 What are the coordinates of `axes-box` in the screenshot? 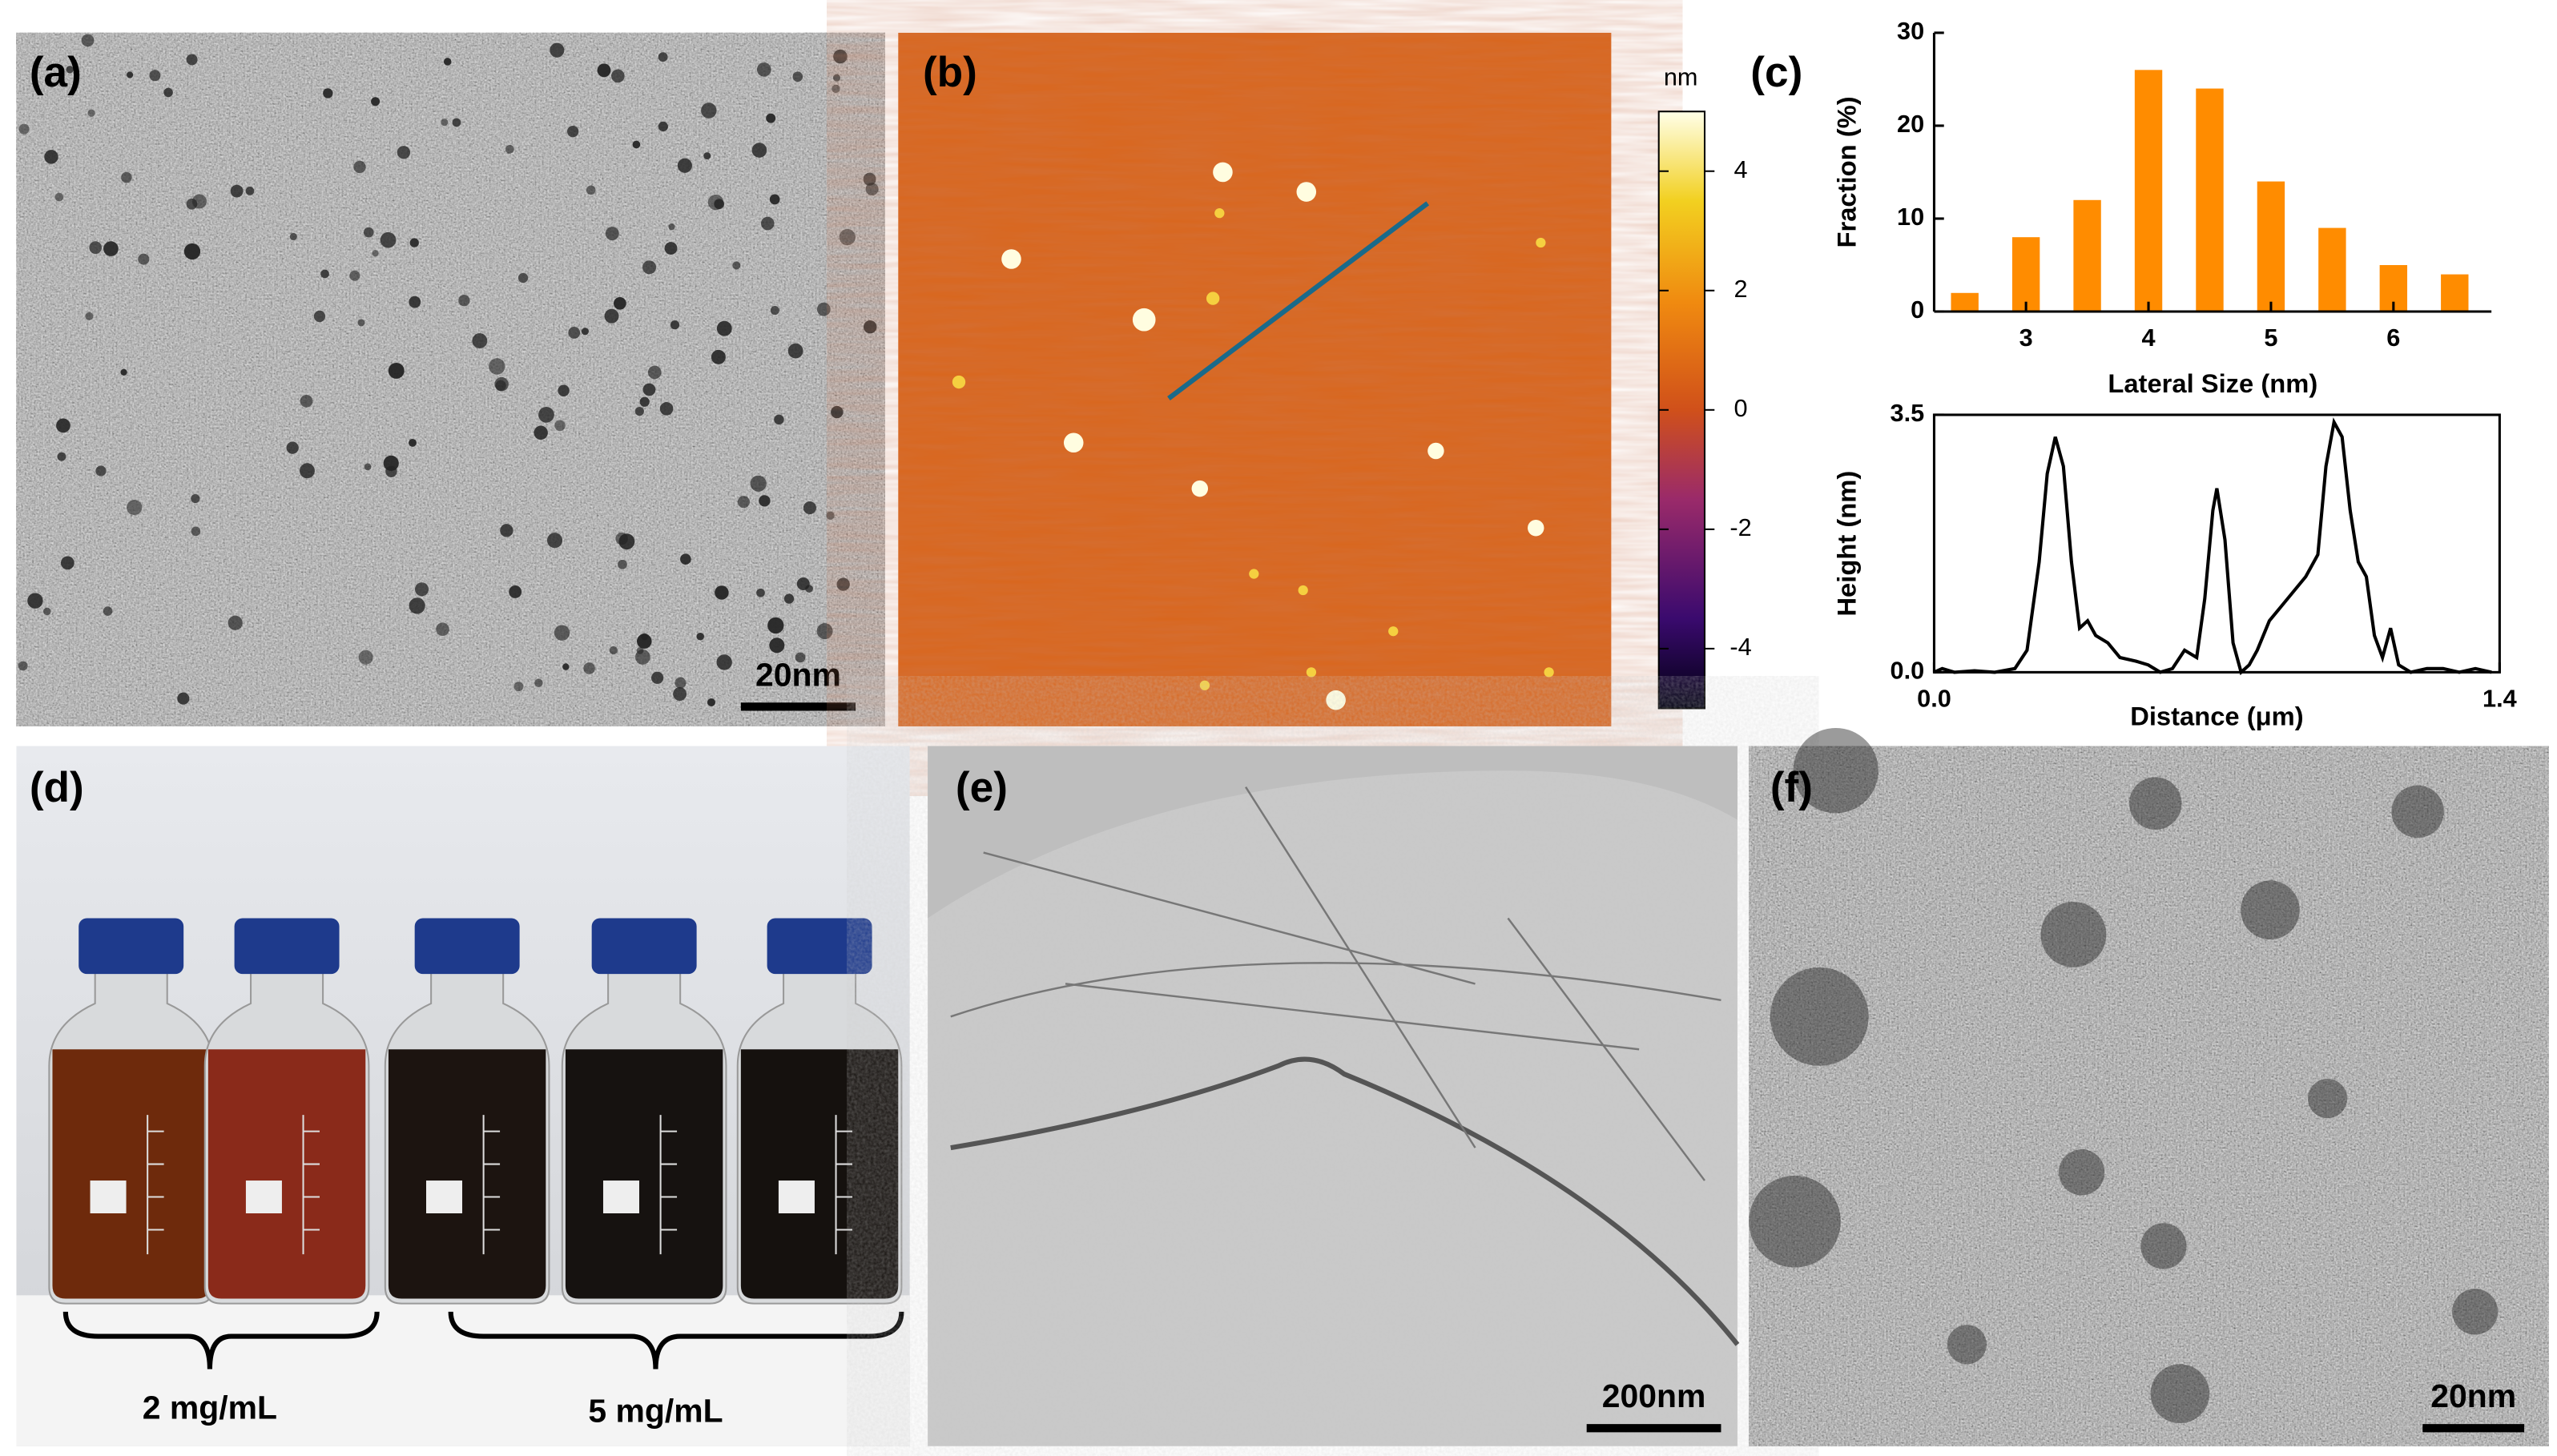 It's located at (2216, 543).